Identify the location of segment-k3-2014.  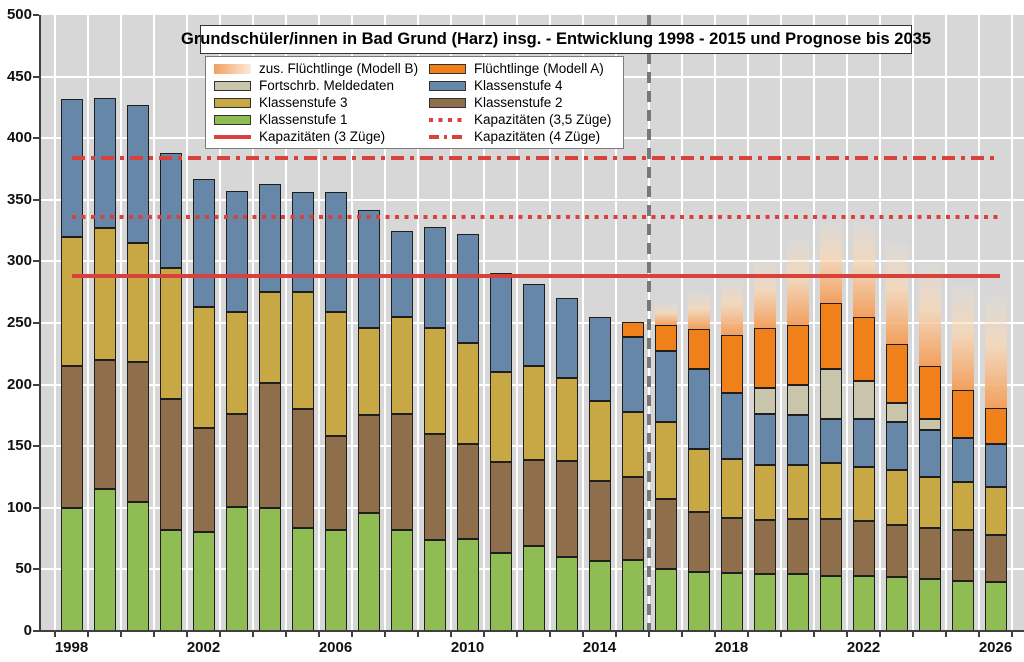
(599, 440).